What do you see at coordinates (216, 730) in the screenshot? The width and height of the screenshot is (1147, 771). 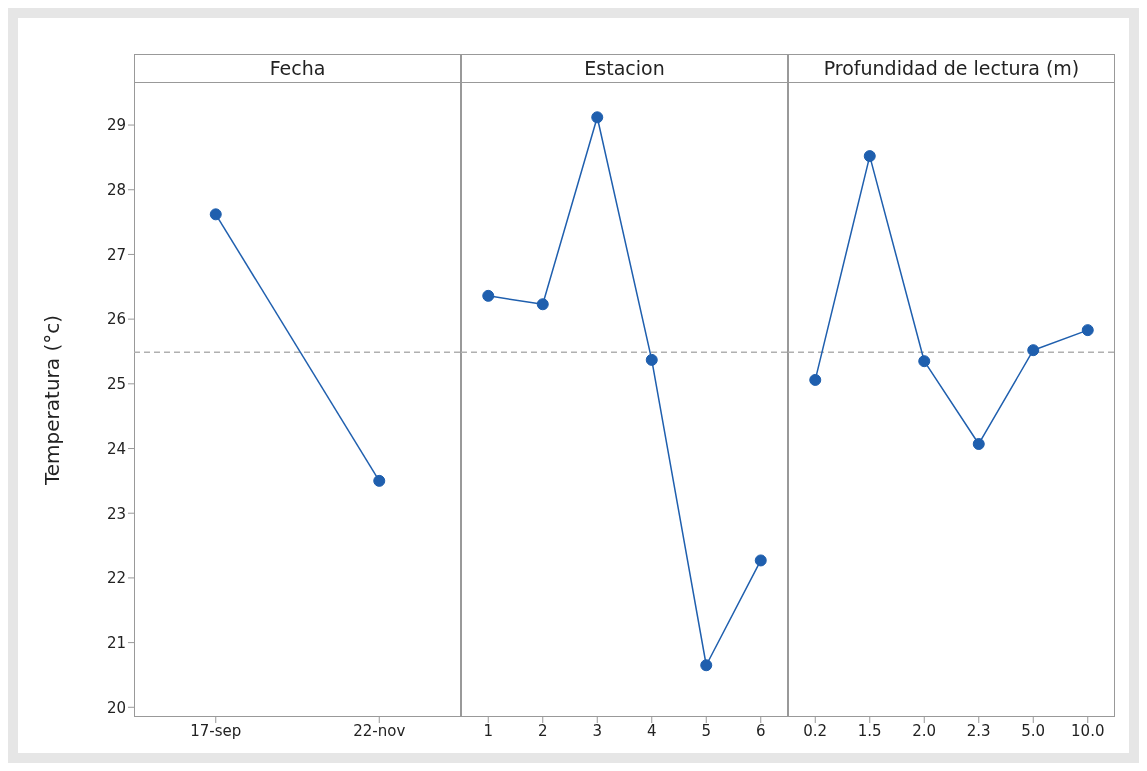 I see `x-tick-label: 17-sep` at bounding box center [216, 730].